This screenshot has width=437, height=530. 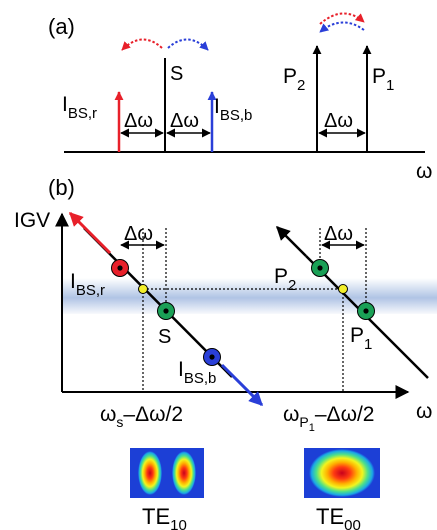 What do you see at coordinates (164, 337) in the screenshot?
I see `signal-label-b: S` at bounding box center [164, 337].